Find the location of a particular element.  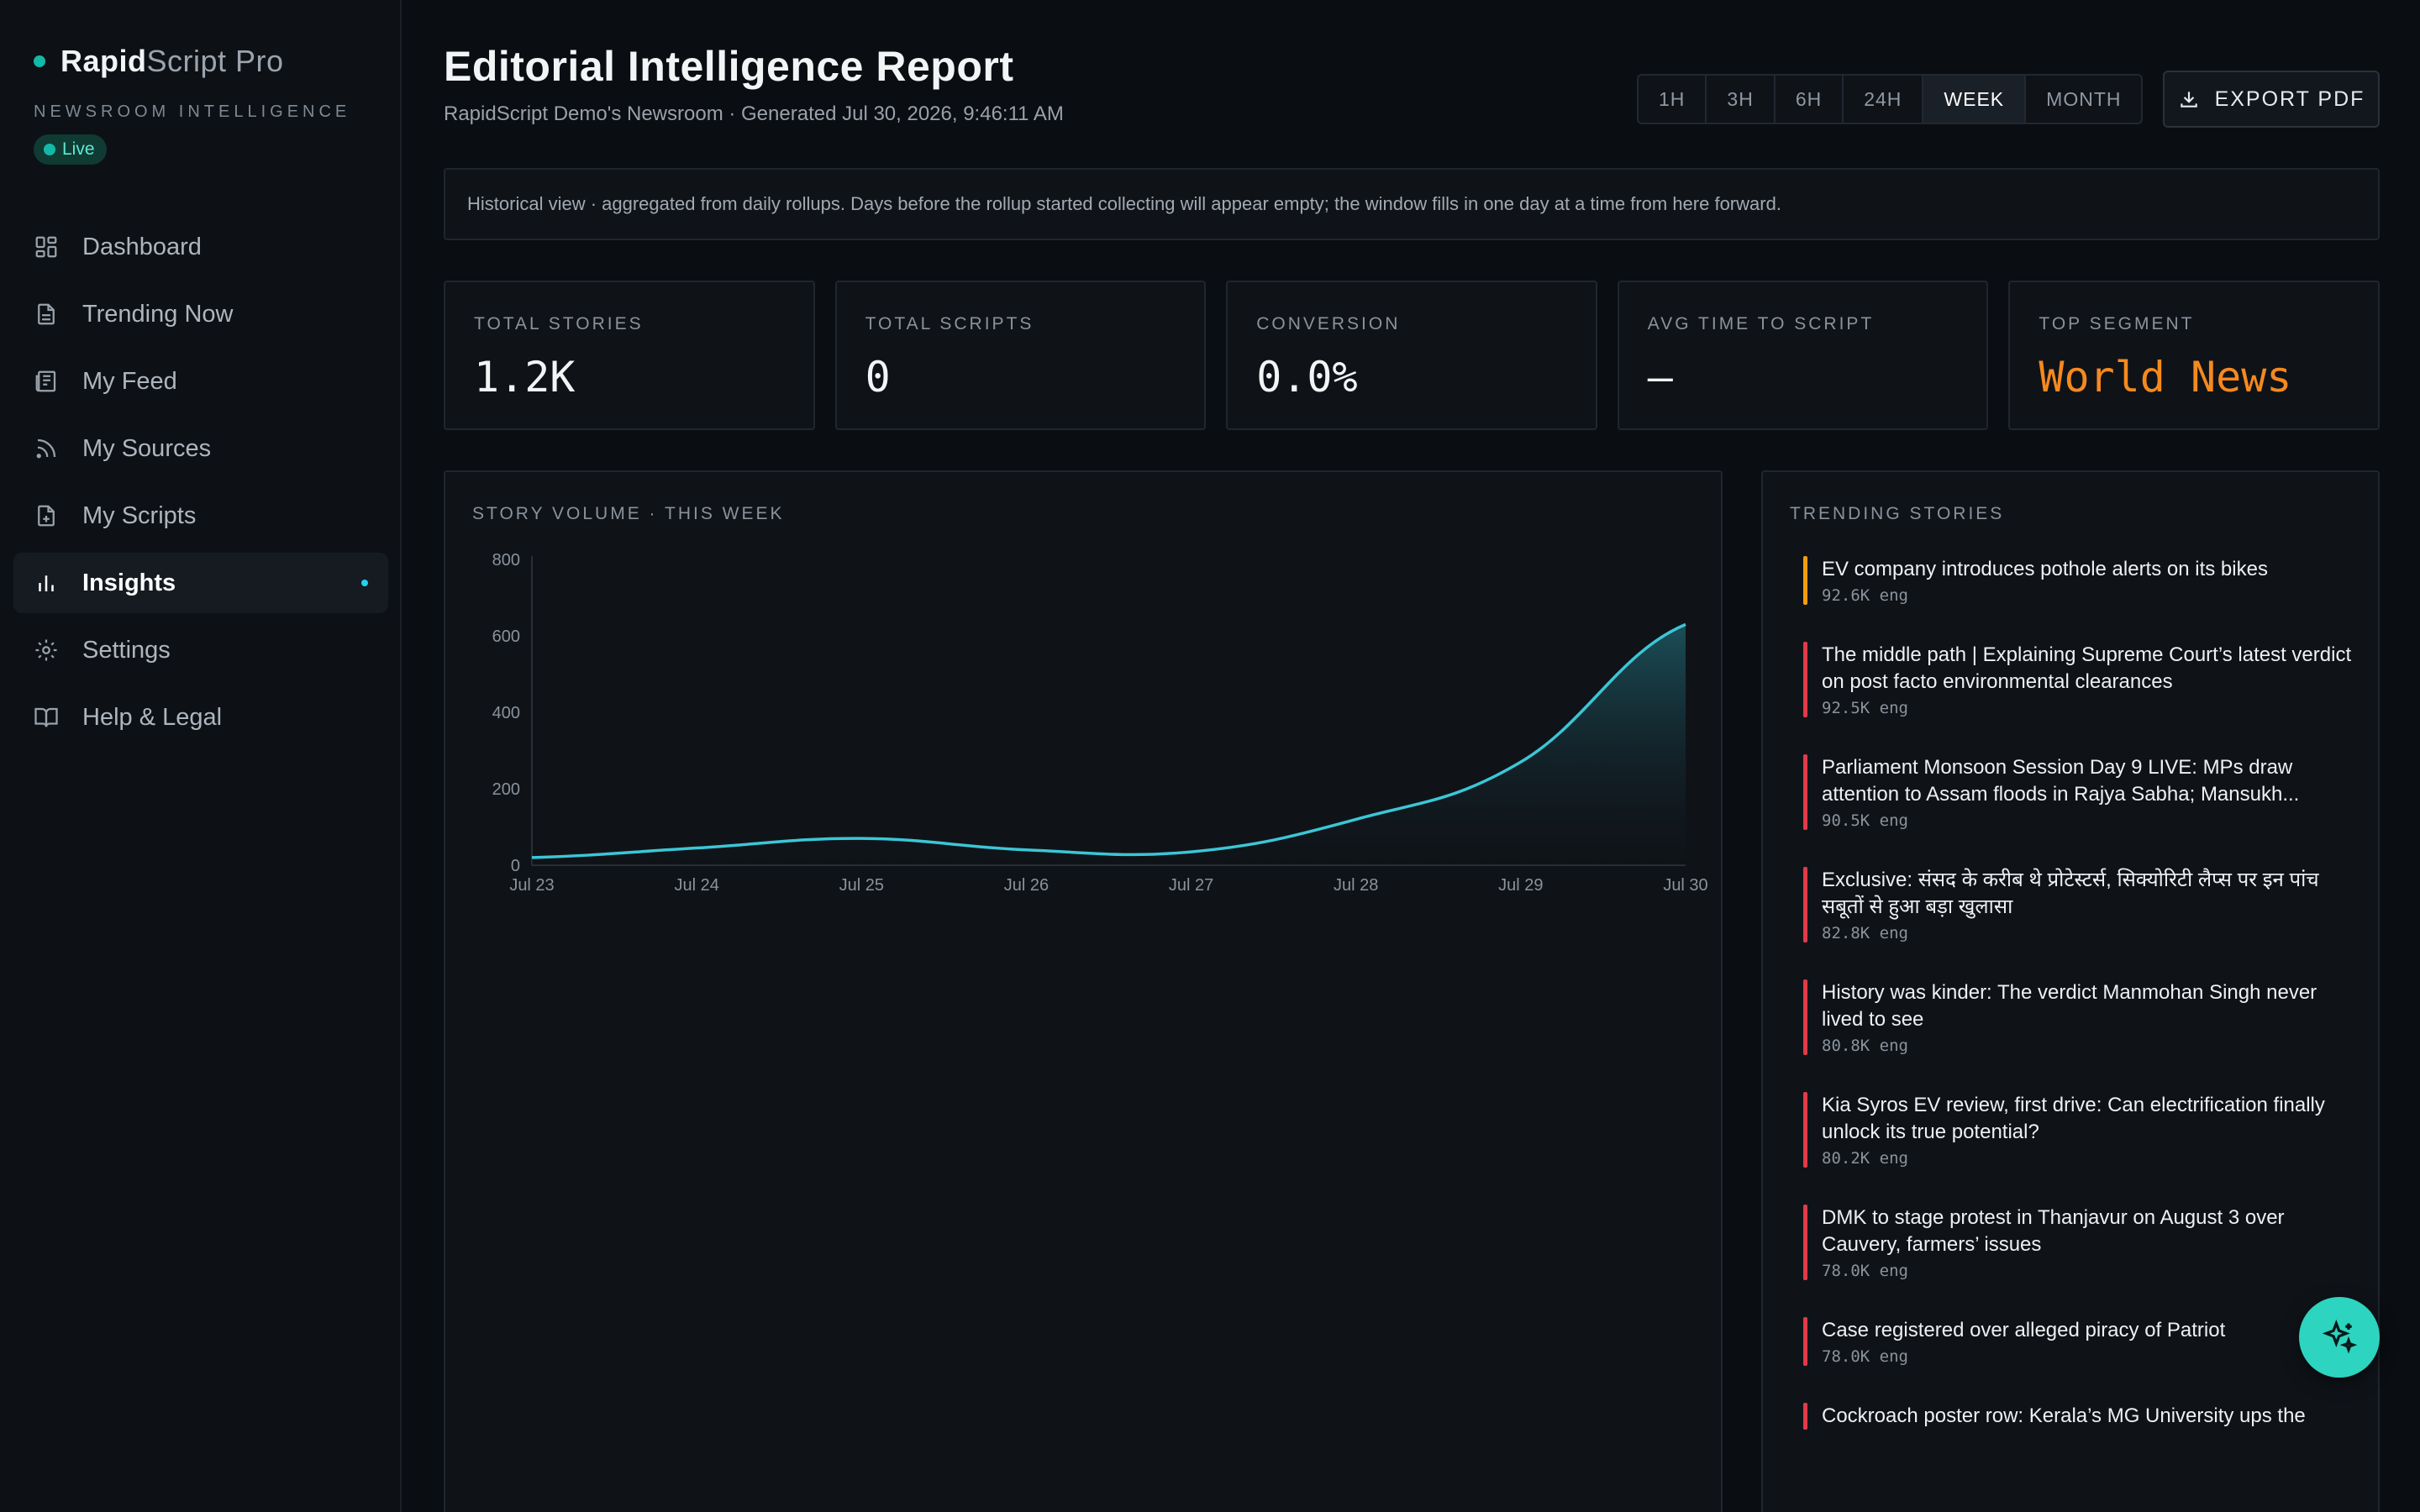

ai-assistant-button is located at coordinates (2339, 1337).